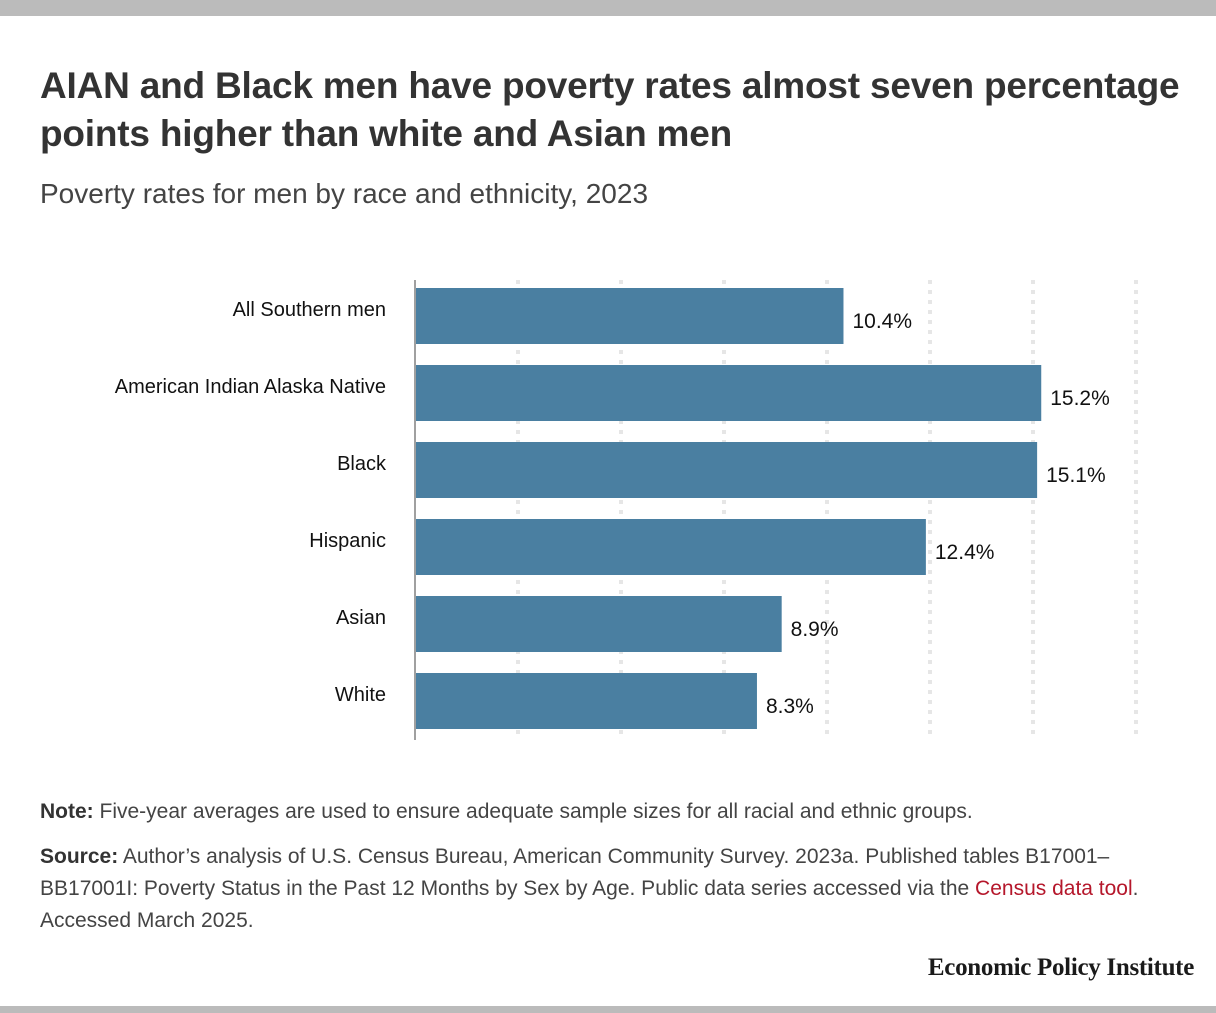  I want to click on value-label: 10.4%, so click(882, 321).